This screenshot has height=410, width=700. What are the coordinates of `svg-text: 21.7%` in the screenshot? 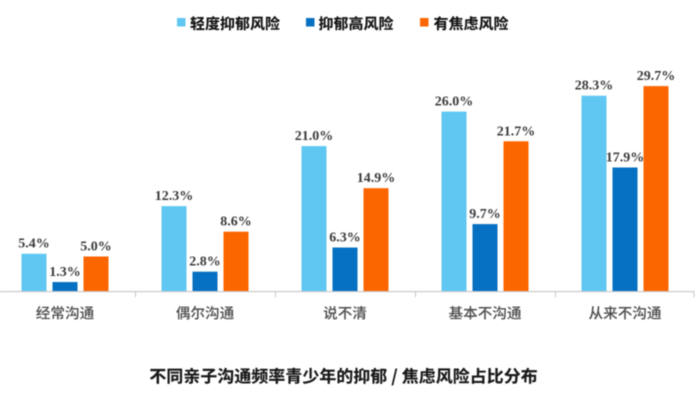 It's located at (516, 131).